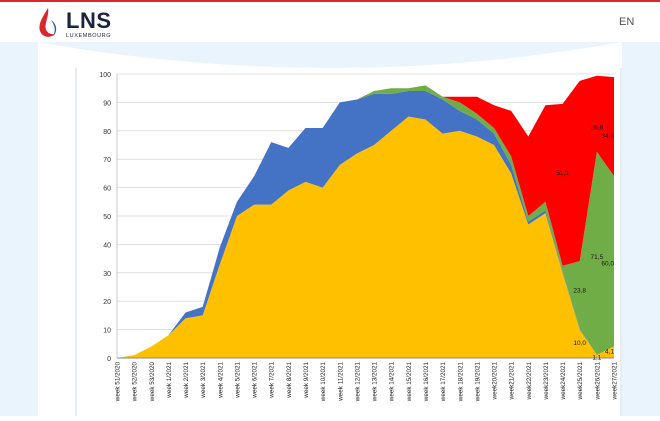  I want to click on y-tick-label: 0, so click(109, 359).